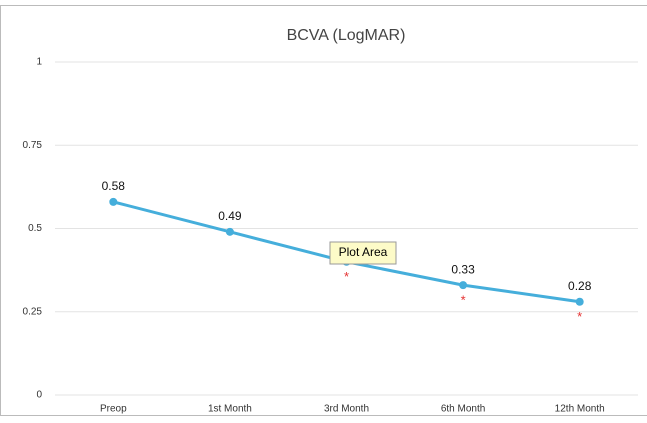 This screenshot has height=423, width=647. What do you see at coordinates (39, 62) in the screenshot?
I see `y-tick-label: 1` at bounding box center [39, 62].